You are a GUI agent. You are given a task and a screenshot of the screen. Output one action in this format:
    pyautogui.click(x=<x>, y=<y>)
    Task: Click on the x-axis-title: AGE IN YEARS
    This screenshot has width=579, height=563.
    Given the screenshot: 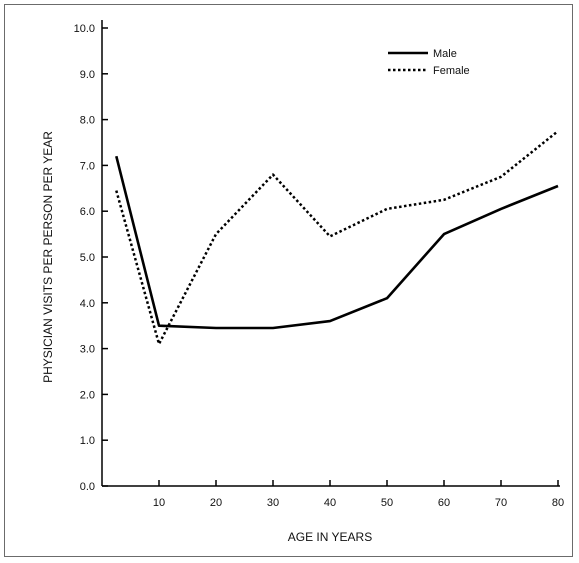 What is the action you would take?
    pyautogui.click(x=330, y=537)
    